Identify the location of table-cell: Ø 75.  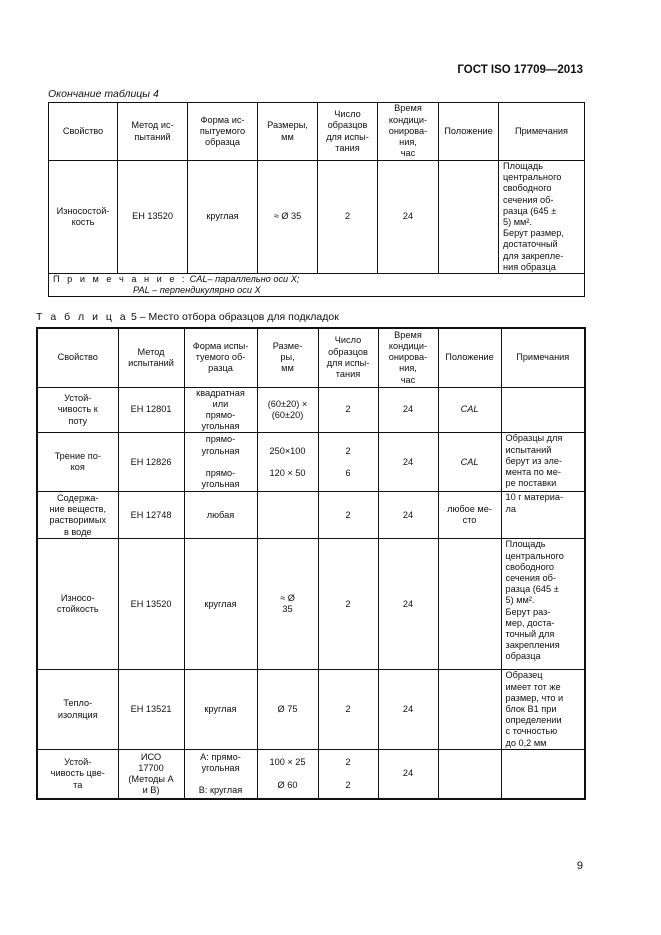
(287, 709).